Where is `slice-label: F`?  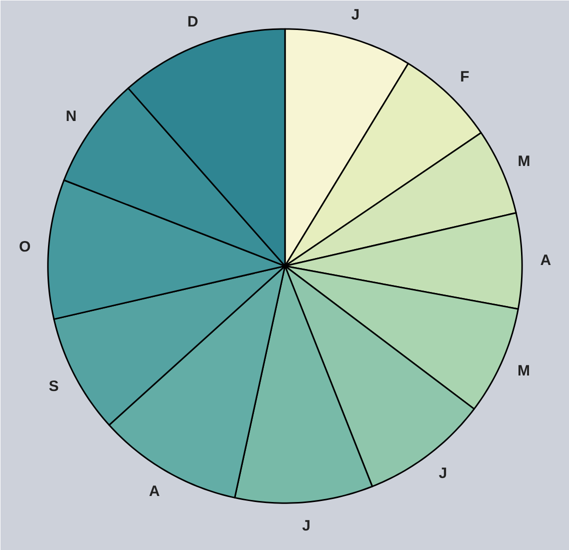
slice-label: F is located at coordinates (465, 77).